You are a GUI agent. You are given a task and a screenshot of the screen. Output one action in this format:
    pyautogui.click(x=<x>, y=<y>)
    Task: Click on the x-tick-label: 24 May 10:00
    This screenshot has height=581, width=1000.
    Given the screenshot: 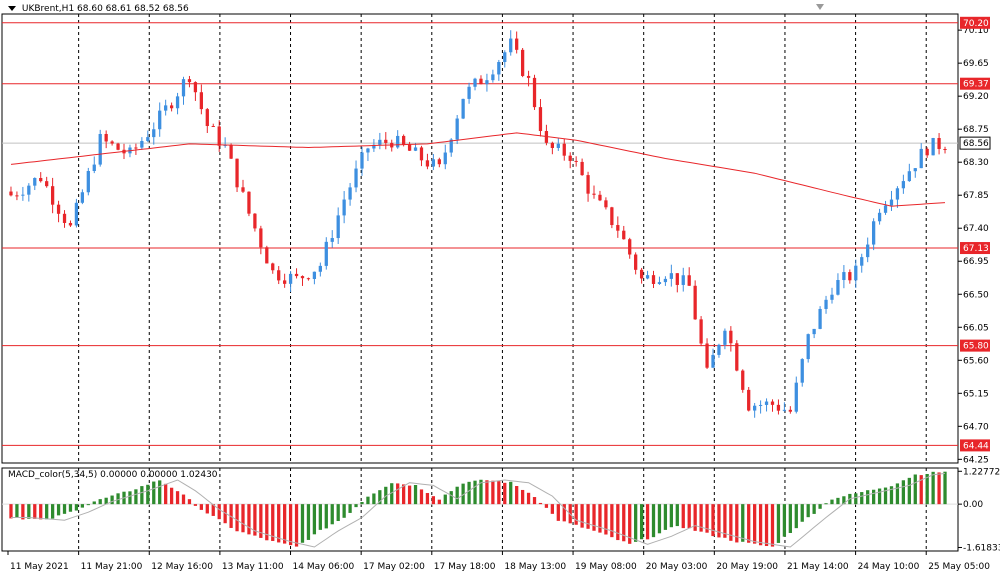 What is the action you would take?
    pyautogui.click(x=889, y=567)
    